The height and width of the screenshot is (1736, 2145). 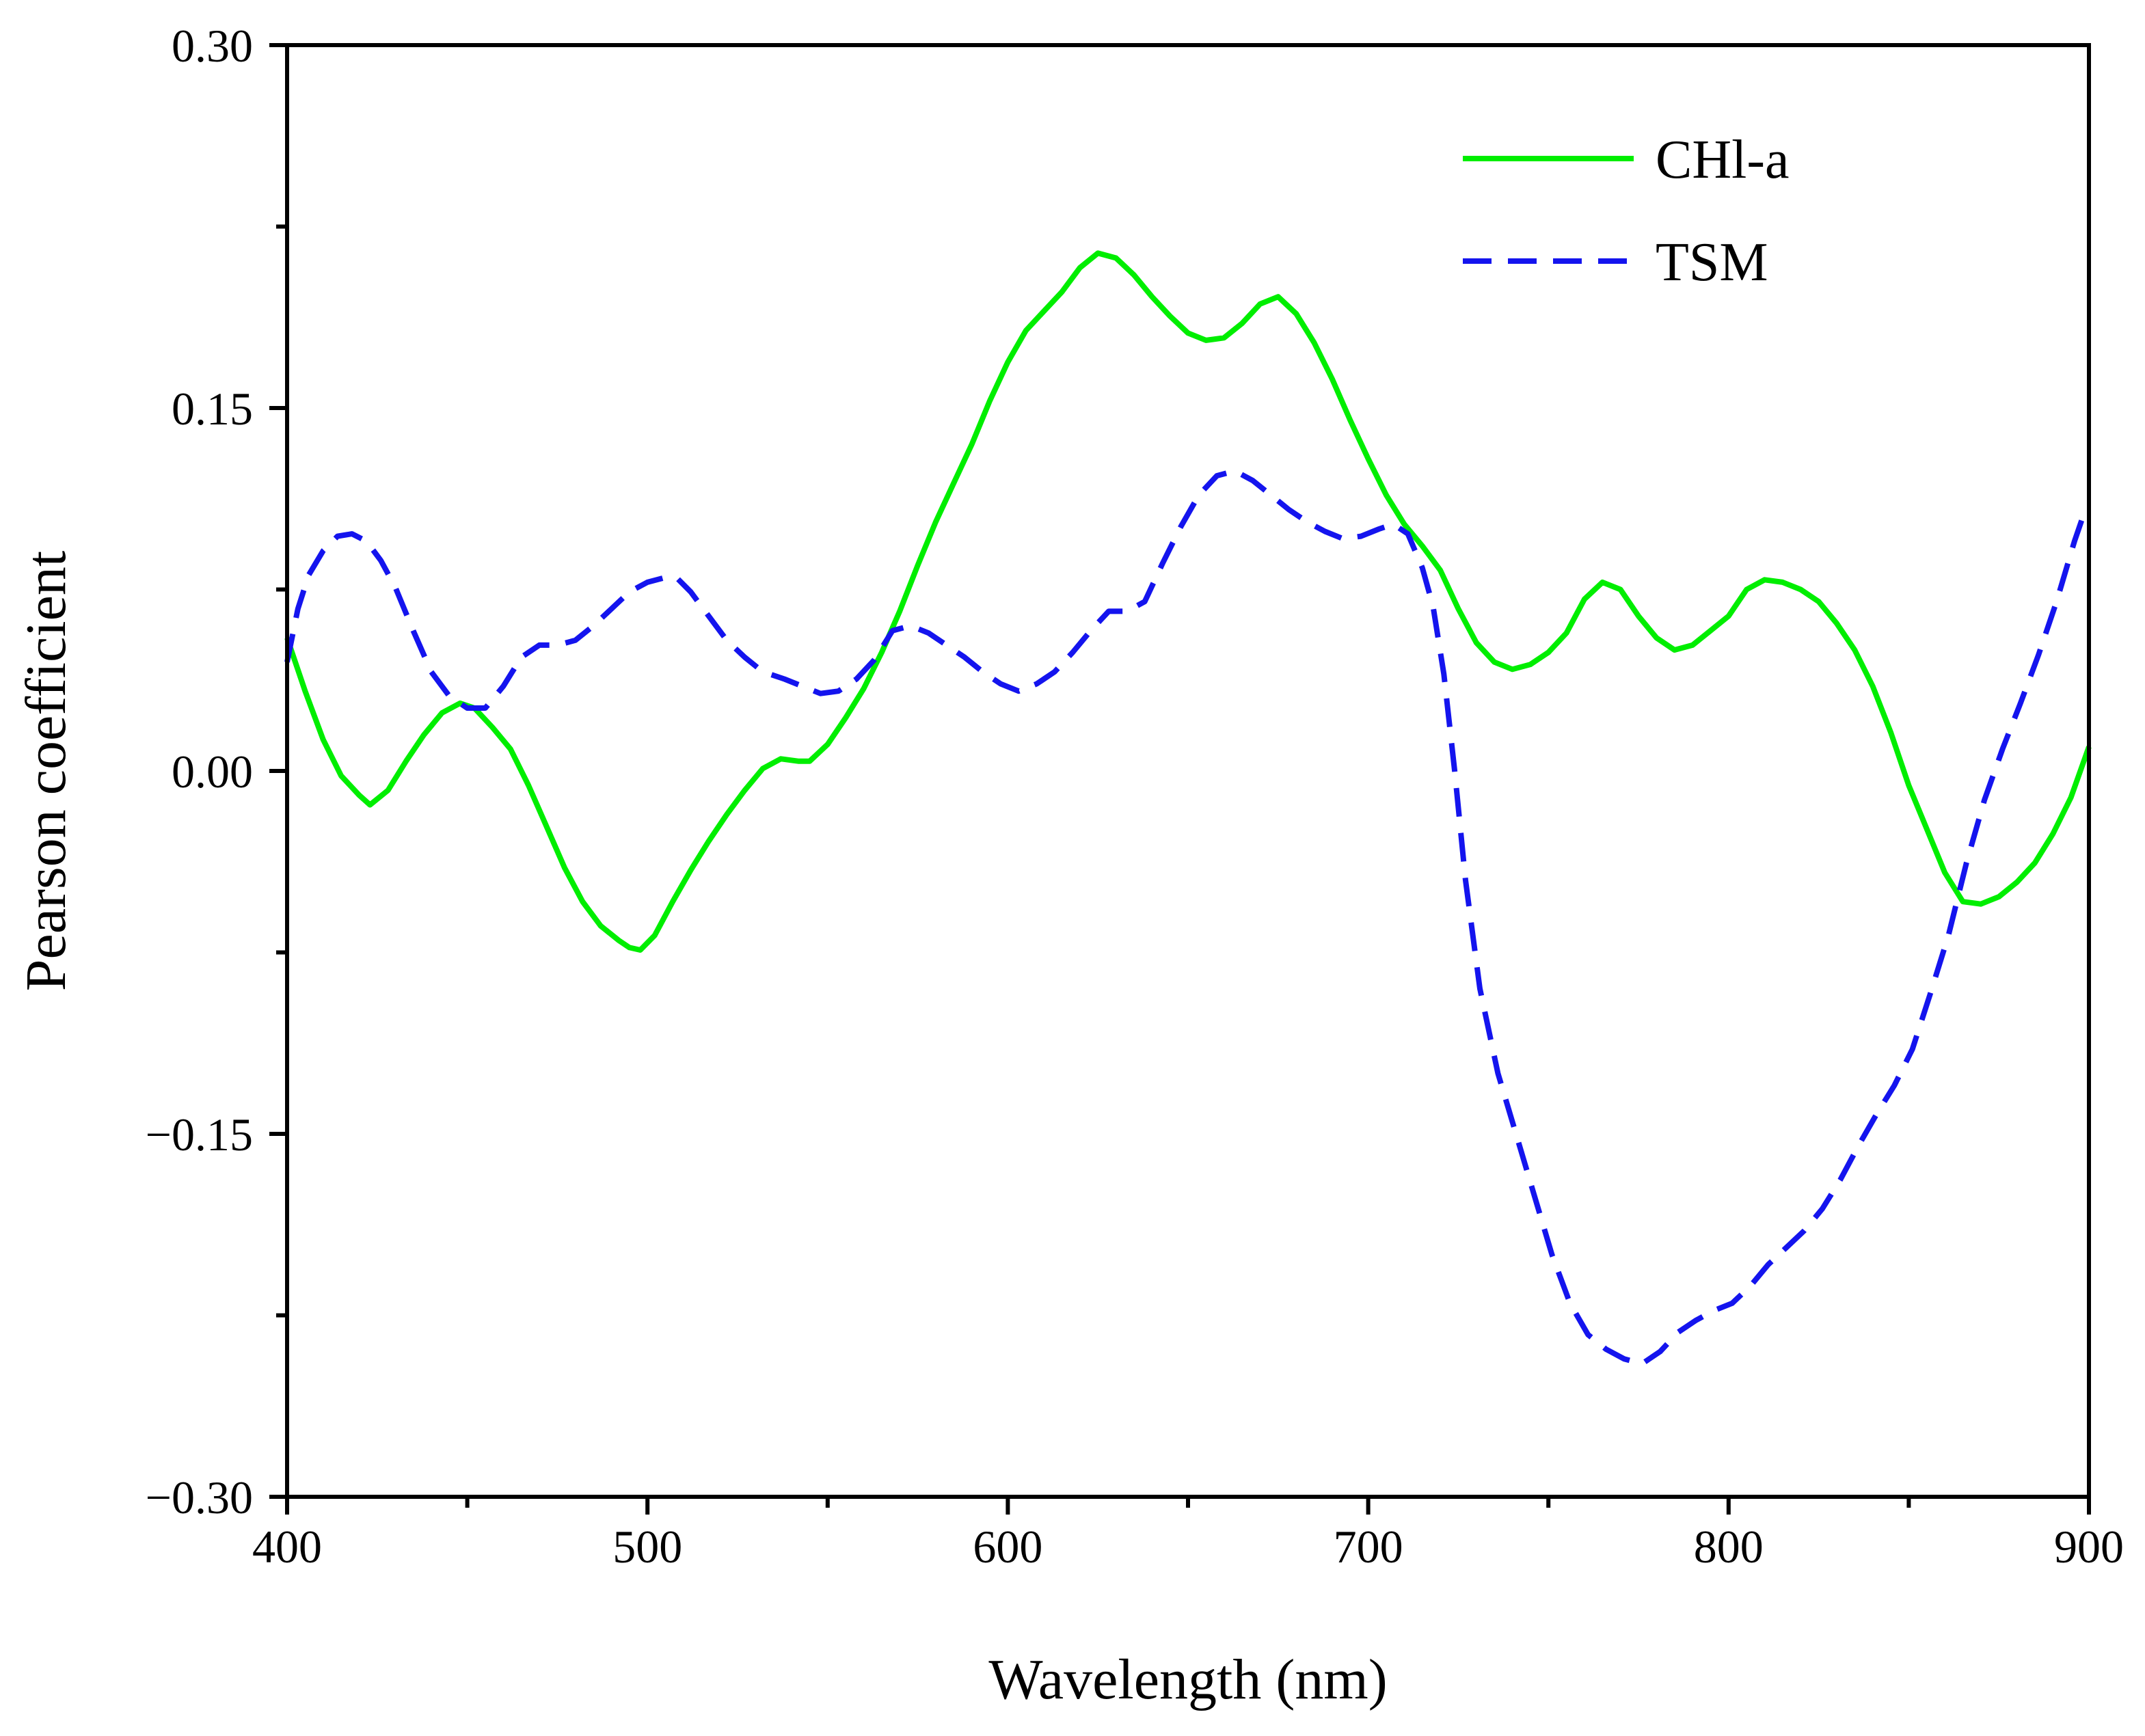 What do you see at coordinates (212, 46) in the screenshot?
I see `y-tick-label: 0.30` at bounding box center [212, 46].